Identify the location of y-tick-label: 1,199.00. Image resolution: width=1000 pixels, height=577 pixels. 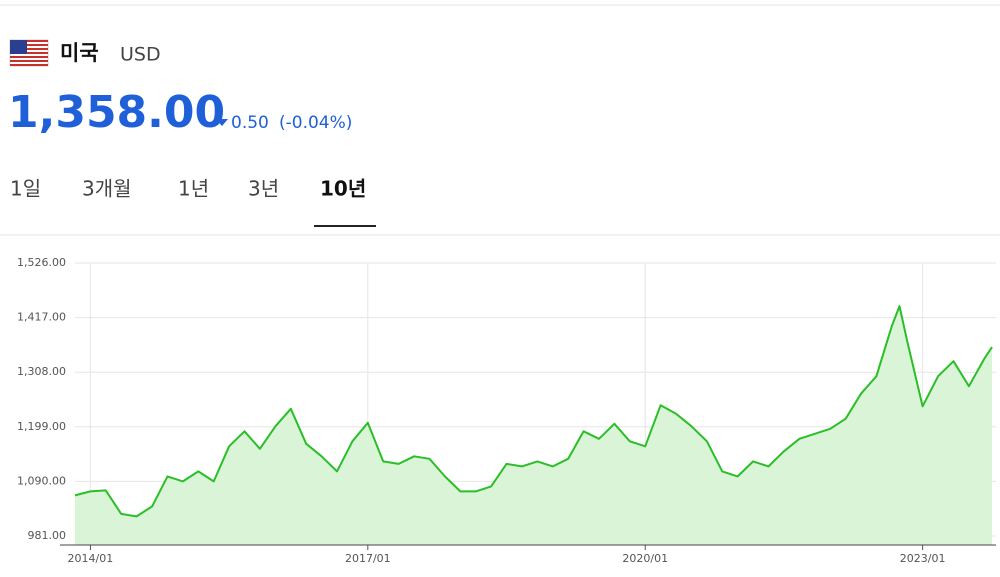
(41, 426).